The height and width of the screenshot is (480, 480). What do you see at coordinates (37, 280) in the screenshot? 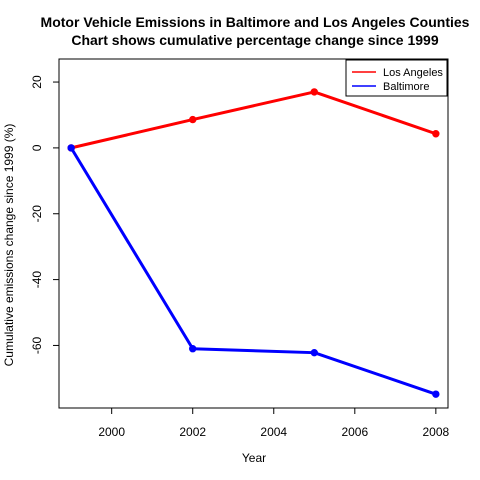
I see `y-tick-label: -40` at bounding box center [37, 280].